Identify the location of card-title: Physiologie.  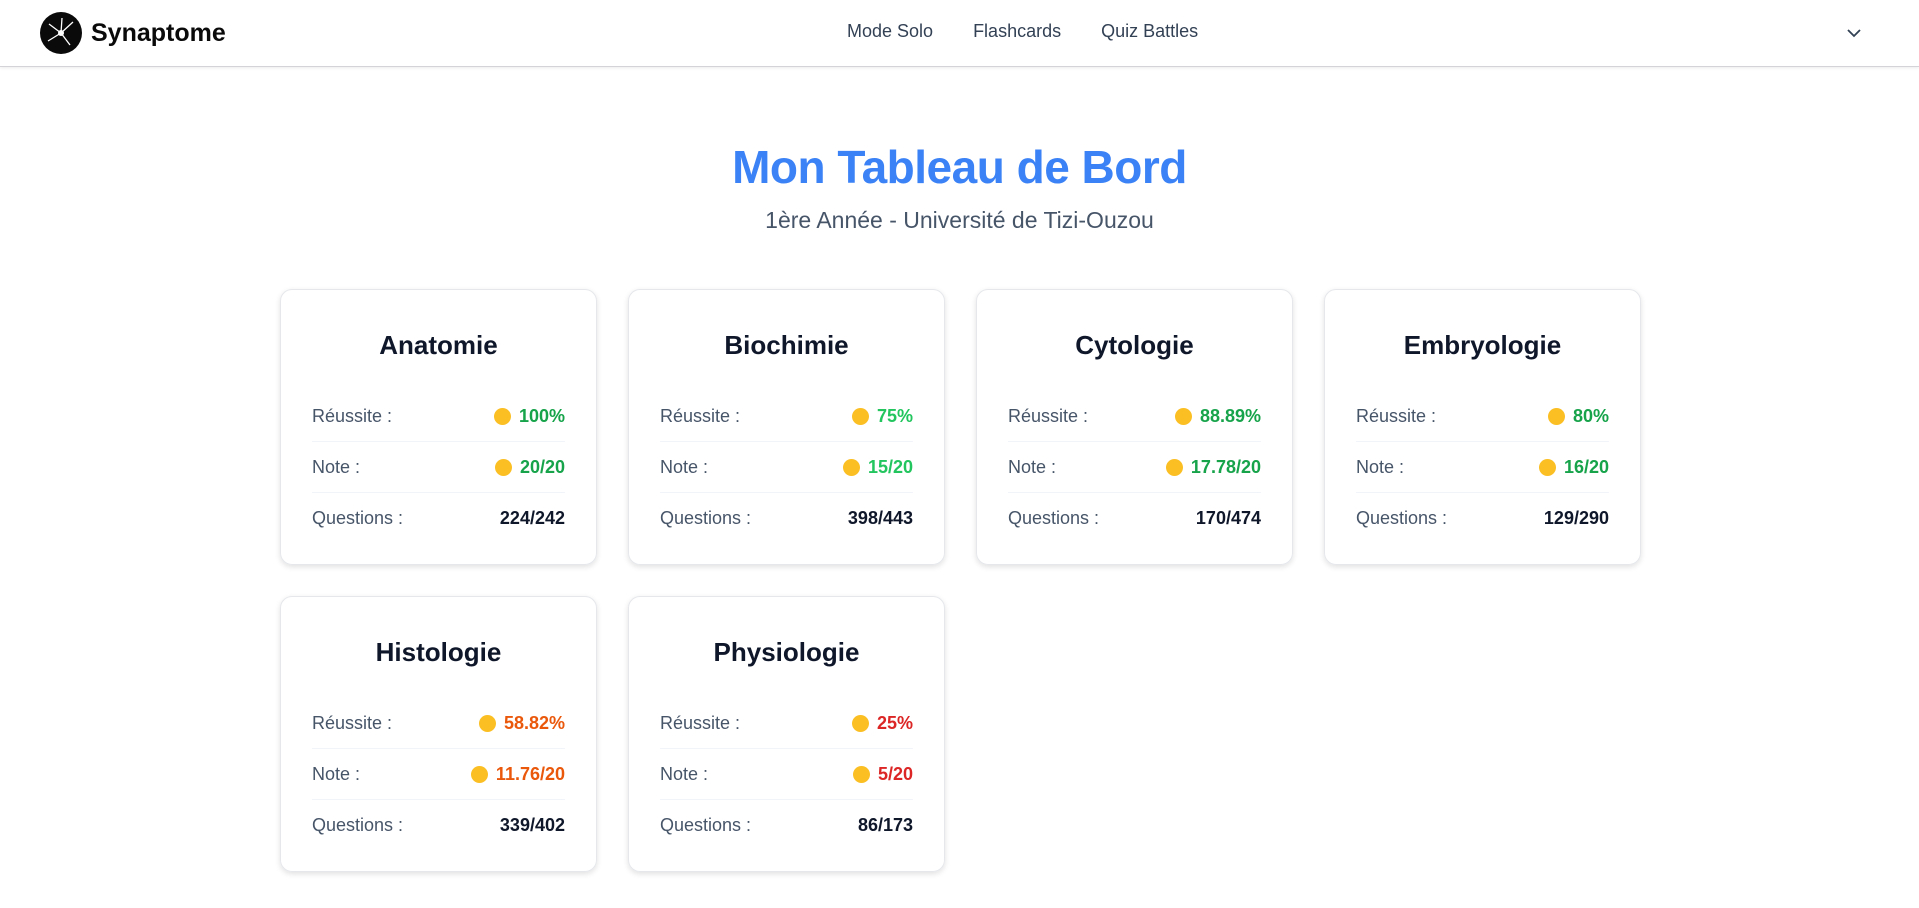
(786, 652).